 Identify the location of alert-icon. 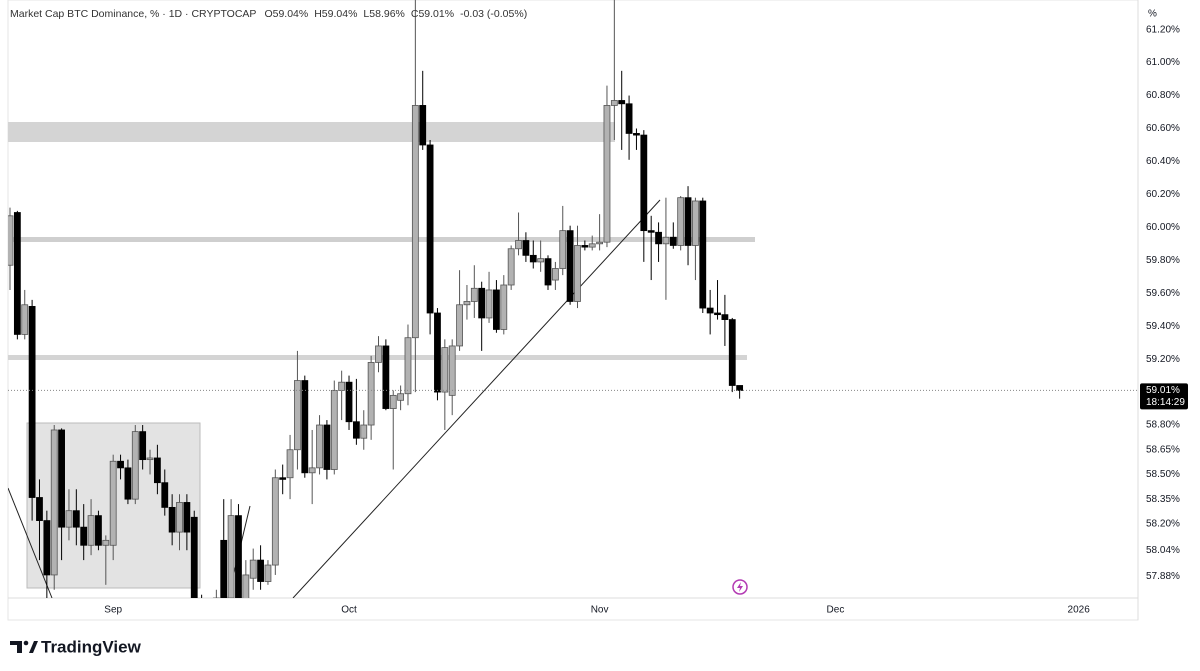
(740, 587).